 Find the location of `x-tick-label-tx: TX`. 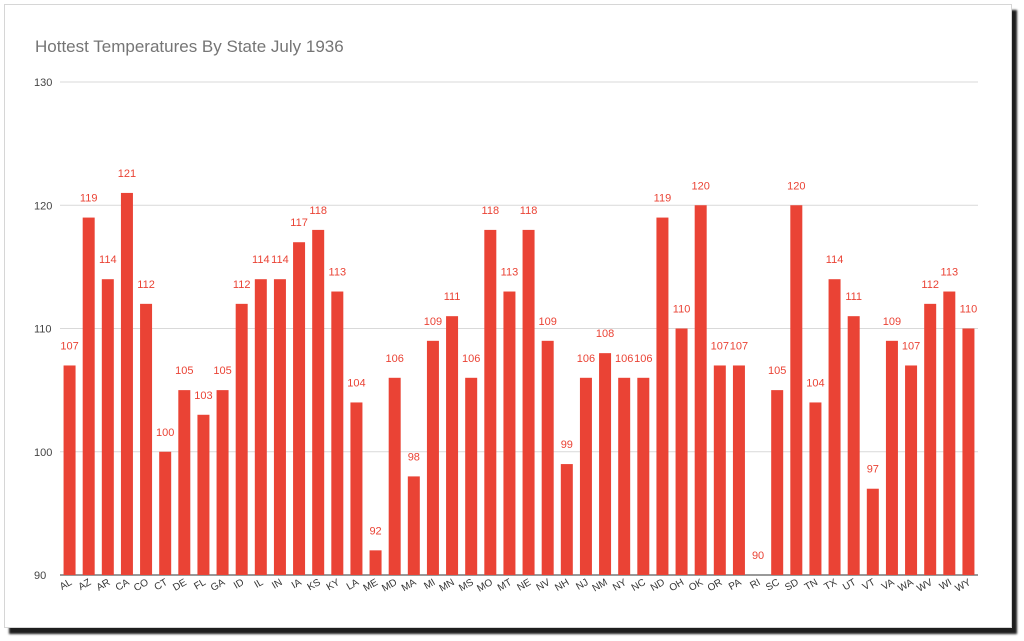

x-tick-label-tx: TX is located at coordinates (830, 585).